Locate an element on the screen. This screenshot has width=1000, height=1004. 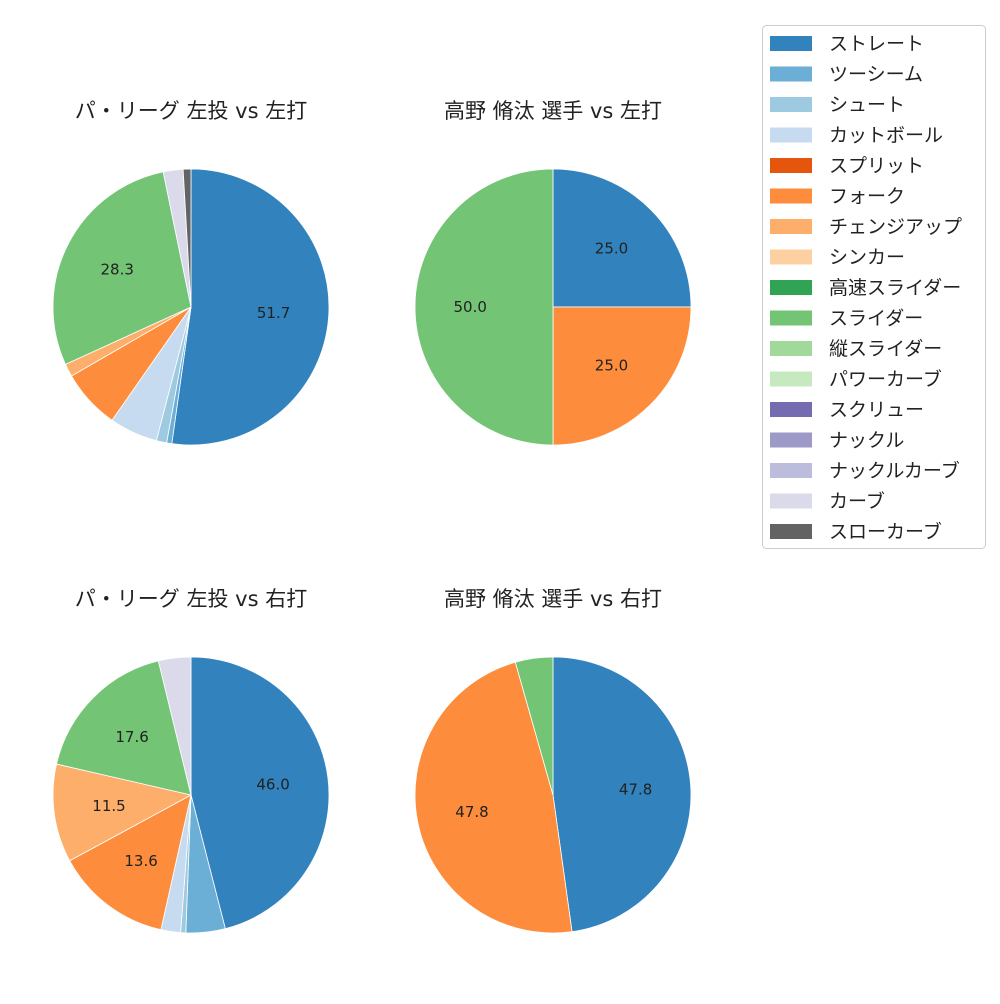
legend-item: スクリュー is located at coordinates (847, 410).